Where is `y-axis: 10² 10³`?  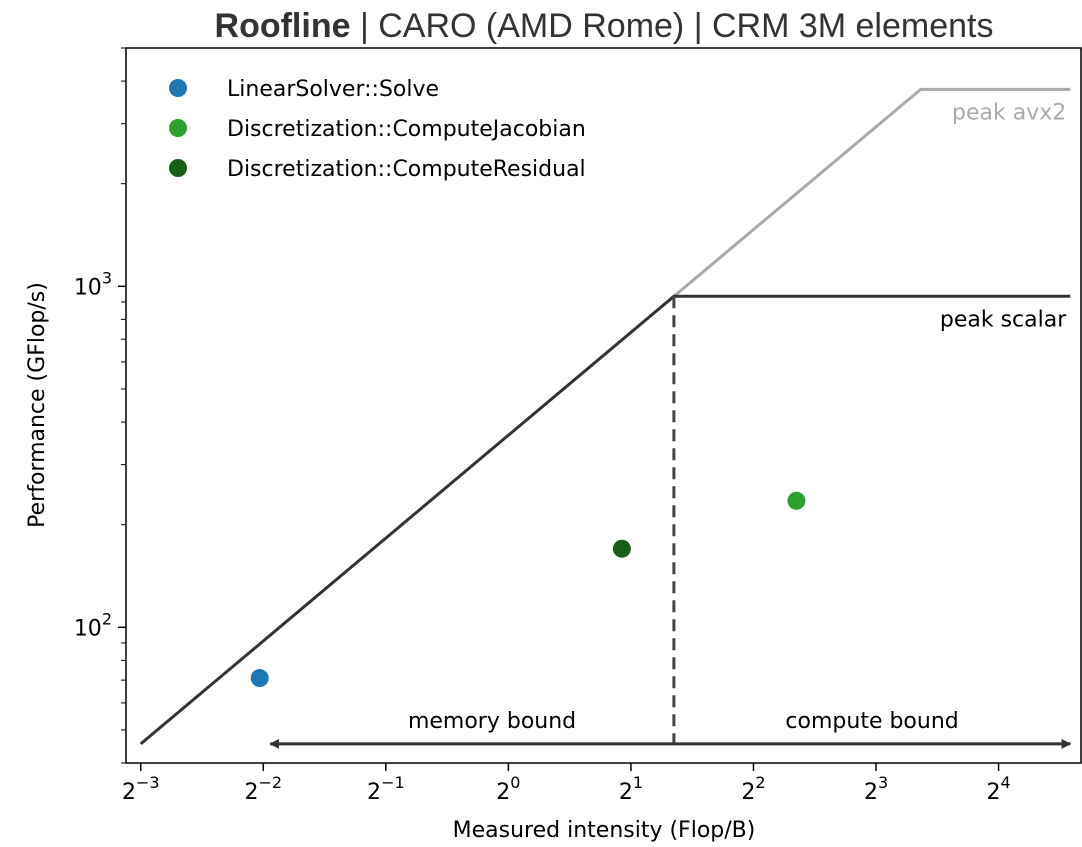 y-axis: 10² 10³ is located at coordinates (100, 405).